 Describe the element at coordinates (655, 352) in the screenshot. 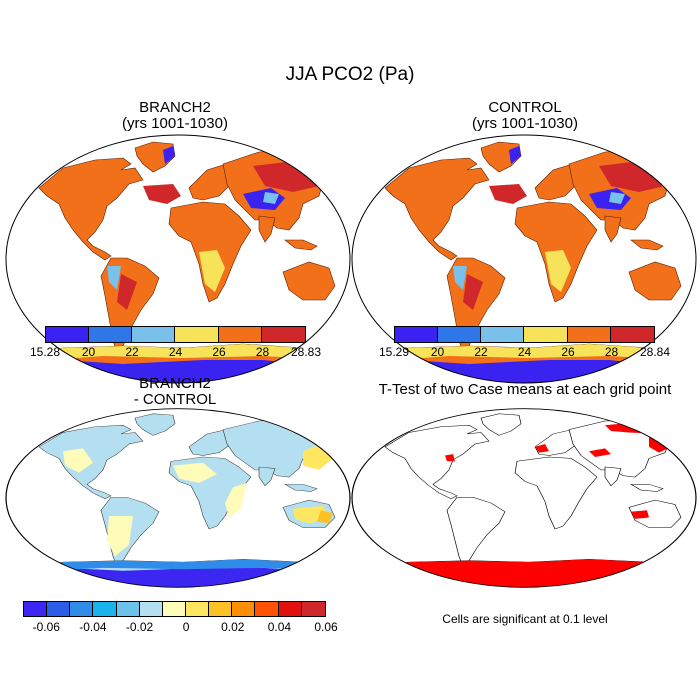

I see `colorbar-tick-label: 28.84` at that location.